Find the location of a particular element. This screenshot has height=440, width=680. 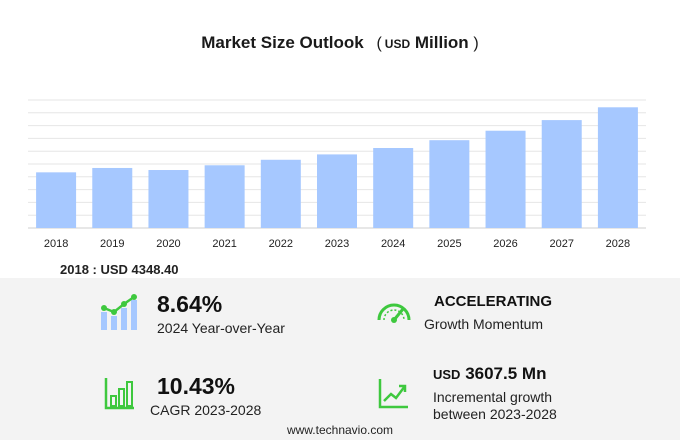

title-unit-small: USD is located at coordinates (397, 44).